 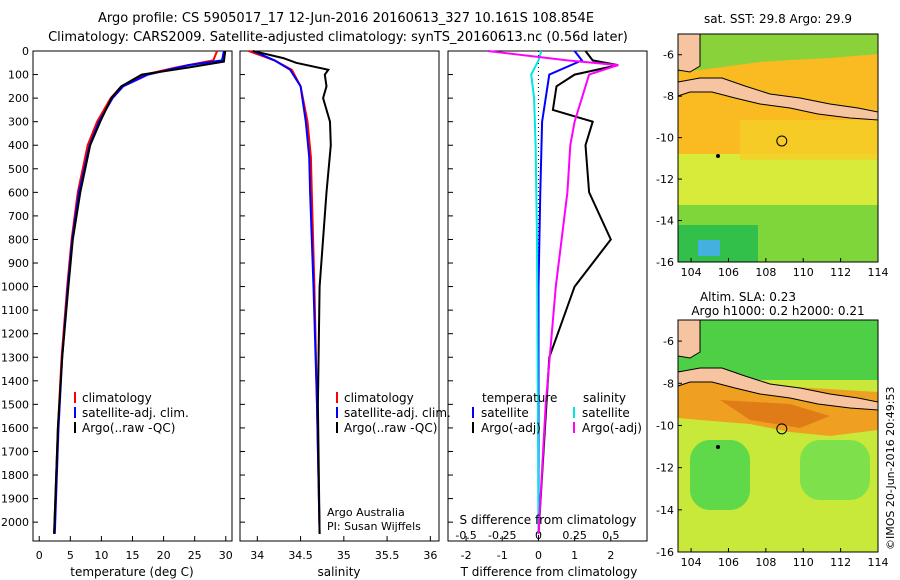 What do you see at coordinates (466, 555) in the screenshot?
I see `x-tick-label: -2` at bounding box center [466, 555].